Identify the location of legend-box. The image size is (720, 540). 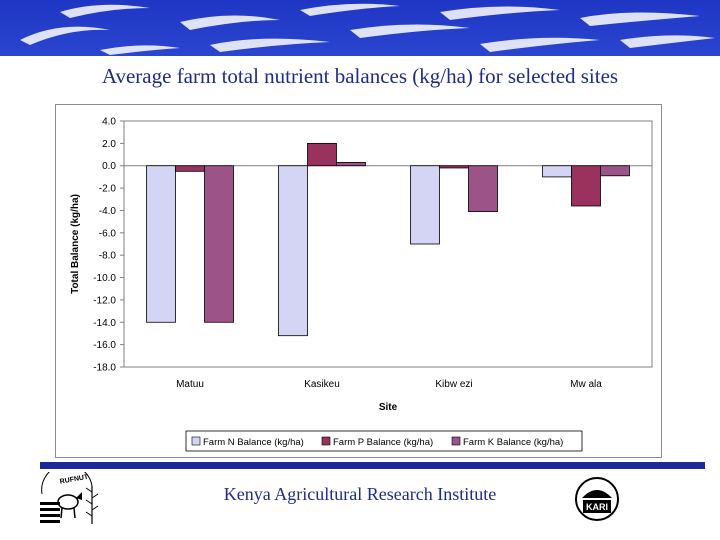
(384, 441).